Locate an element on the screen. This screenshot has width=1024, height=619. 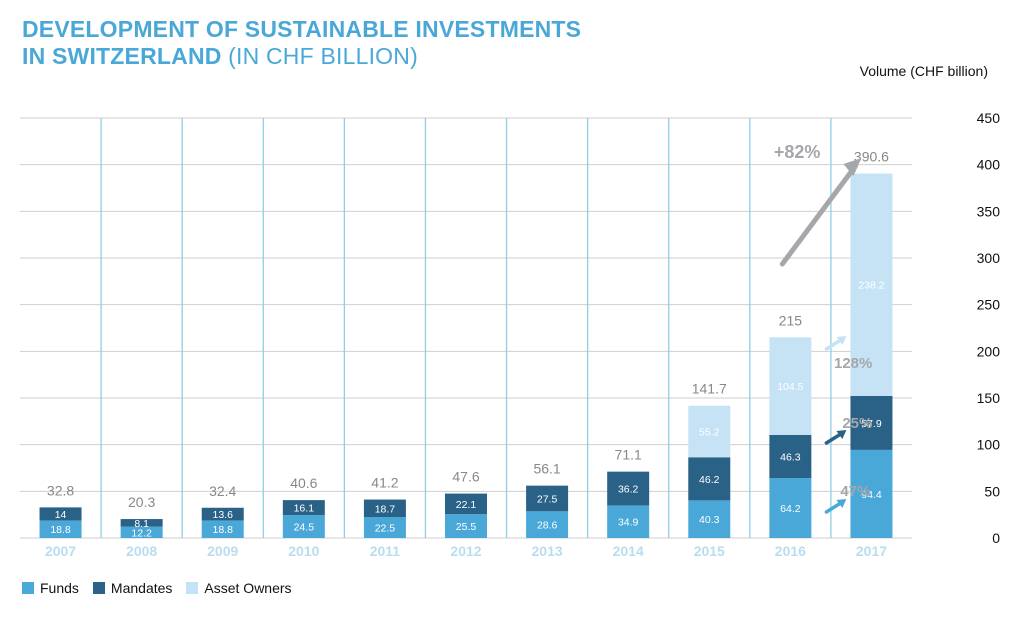
data-label: 25.5 is located at coordinates (466, 527).